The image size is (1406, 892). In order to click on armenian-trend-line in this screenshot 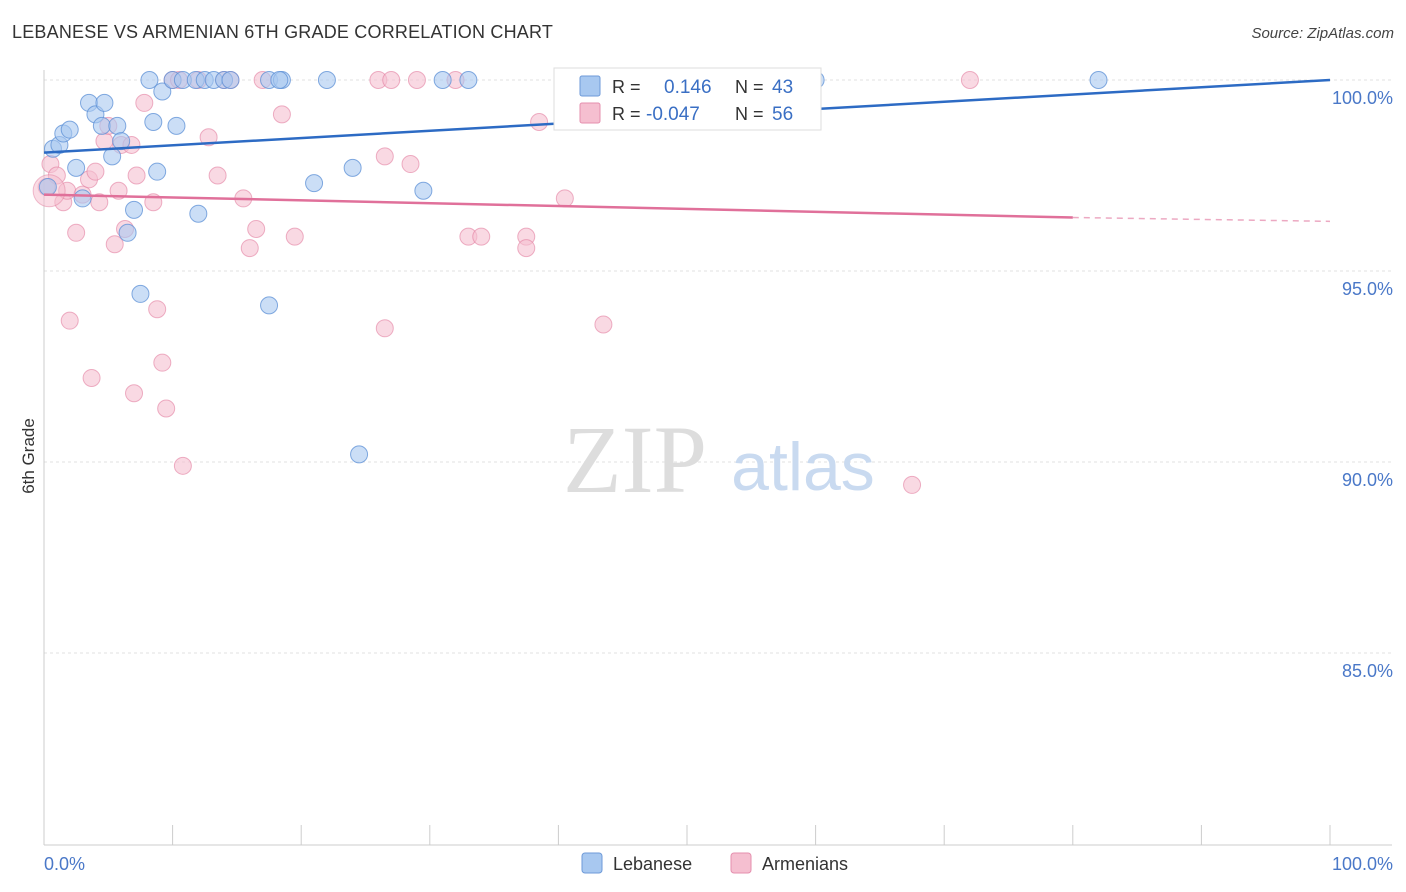, I will do `click(558, 206)`.